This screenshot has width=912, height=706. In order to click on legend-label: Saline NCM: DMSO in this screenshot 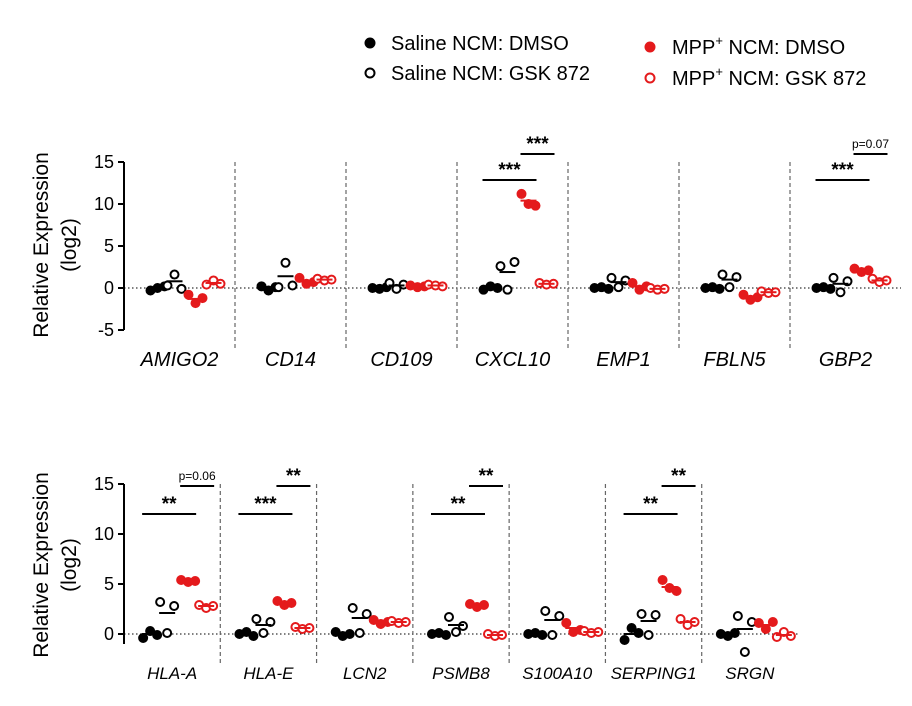, I will do `click(480, 44)`.